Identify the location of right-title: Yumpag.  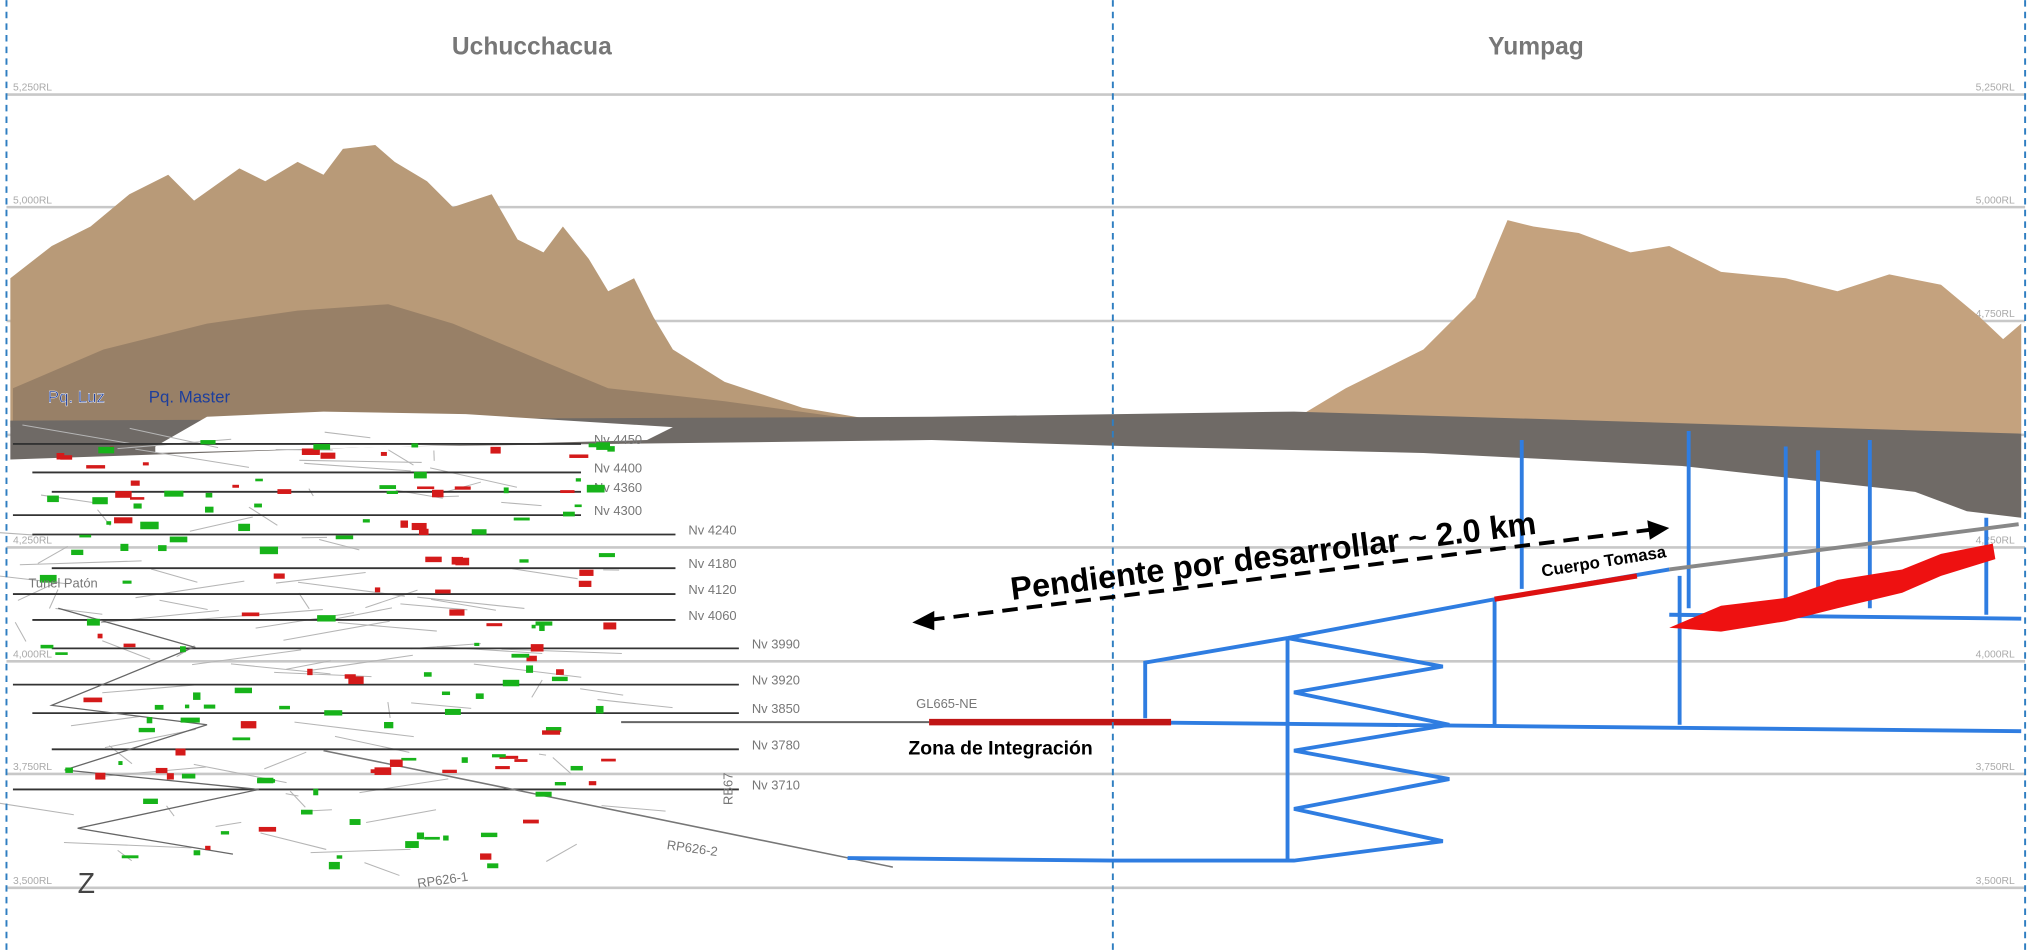
(1536, 46).